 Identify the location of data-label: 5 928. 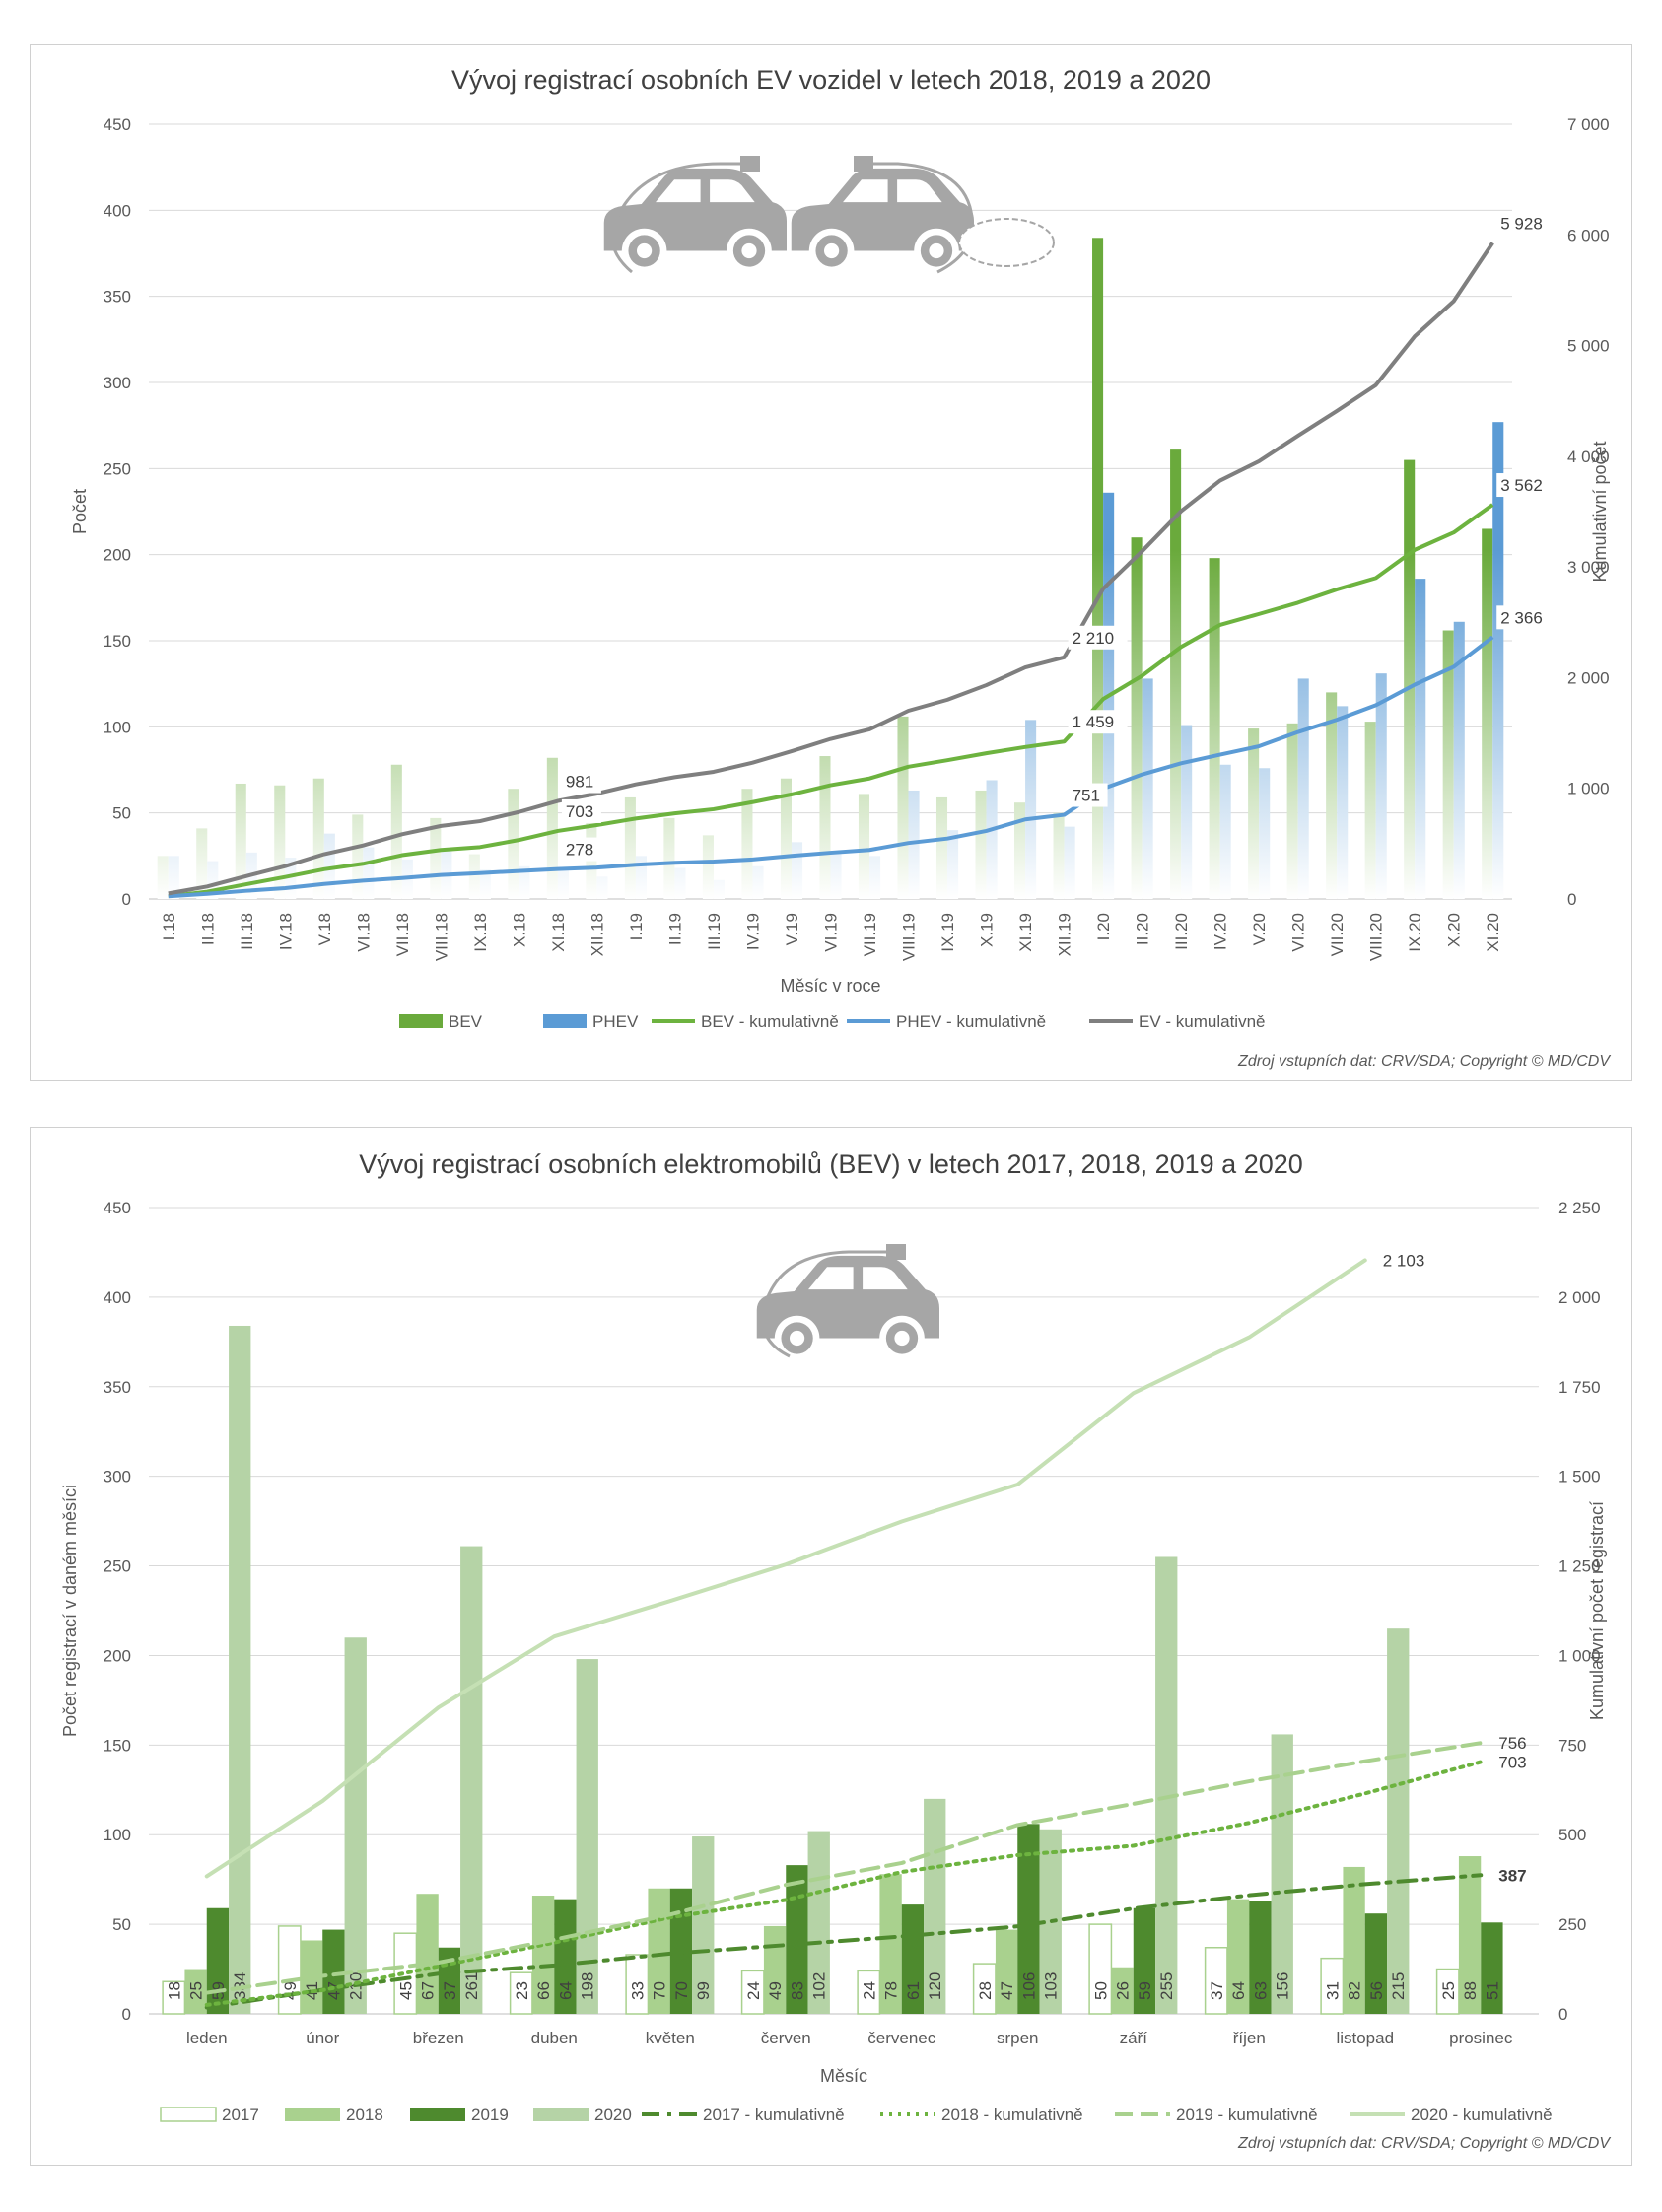
(1521, 224).